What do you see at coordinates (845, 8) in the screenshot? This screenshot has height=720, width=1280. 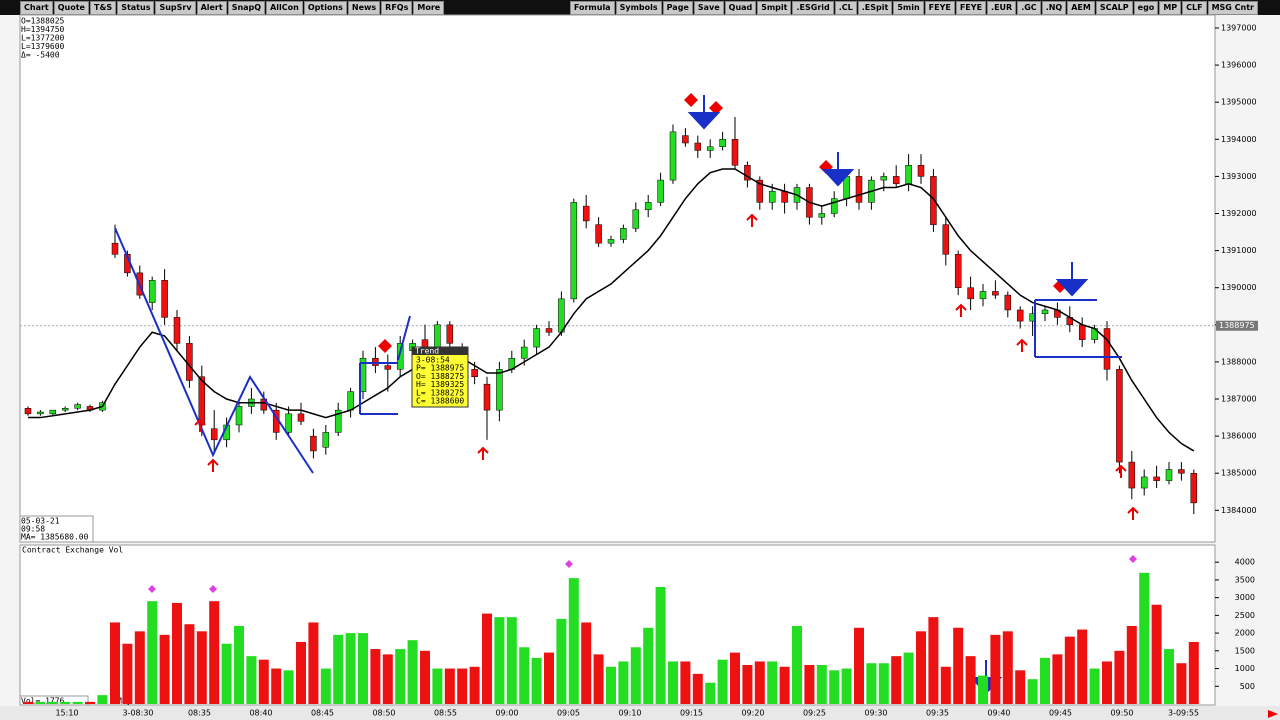 I see `toolbar-button: .CL` at bounding box center [845, 8].